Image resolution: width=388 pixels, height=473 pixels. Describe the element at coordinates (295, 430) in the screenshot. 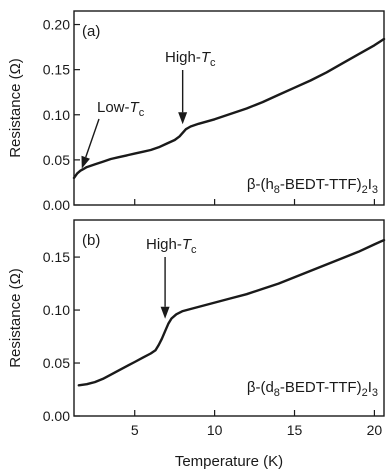

I see `x-tick-label-2: 15` at that location.